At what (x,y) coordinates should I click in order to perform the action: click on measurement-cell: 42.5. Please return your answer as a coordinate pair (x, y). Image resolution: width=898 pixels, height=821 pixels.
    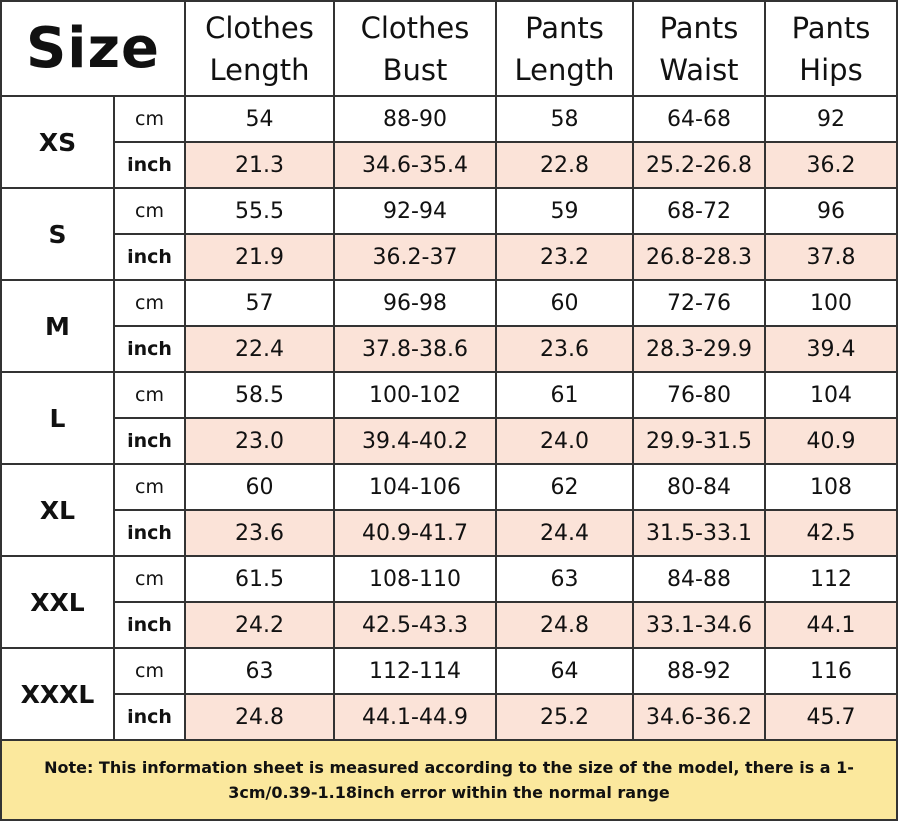
    Looking at the image, I should click on (832, 534).